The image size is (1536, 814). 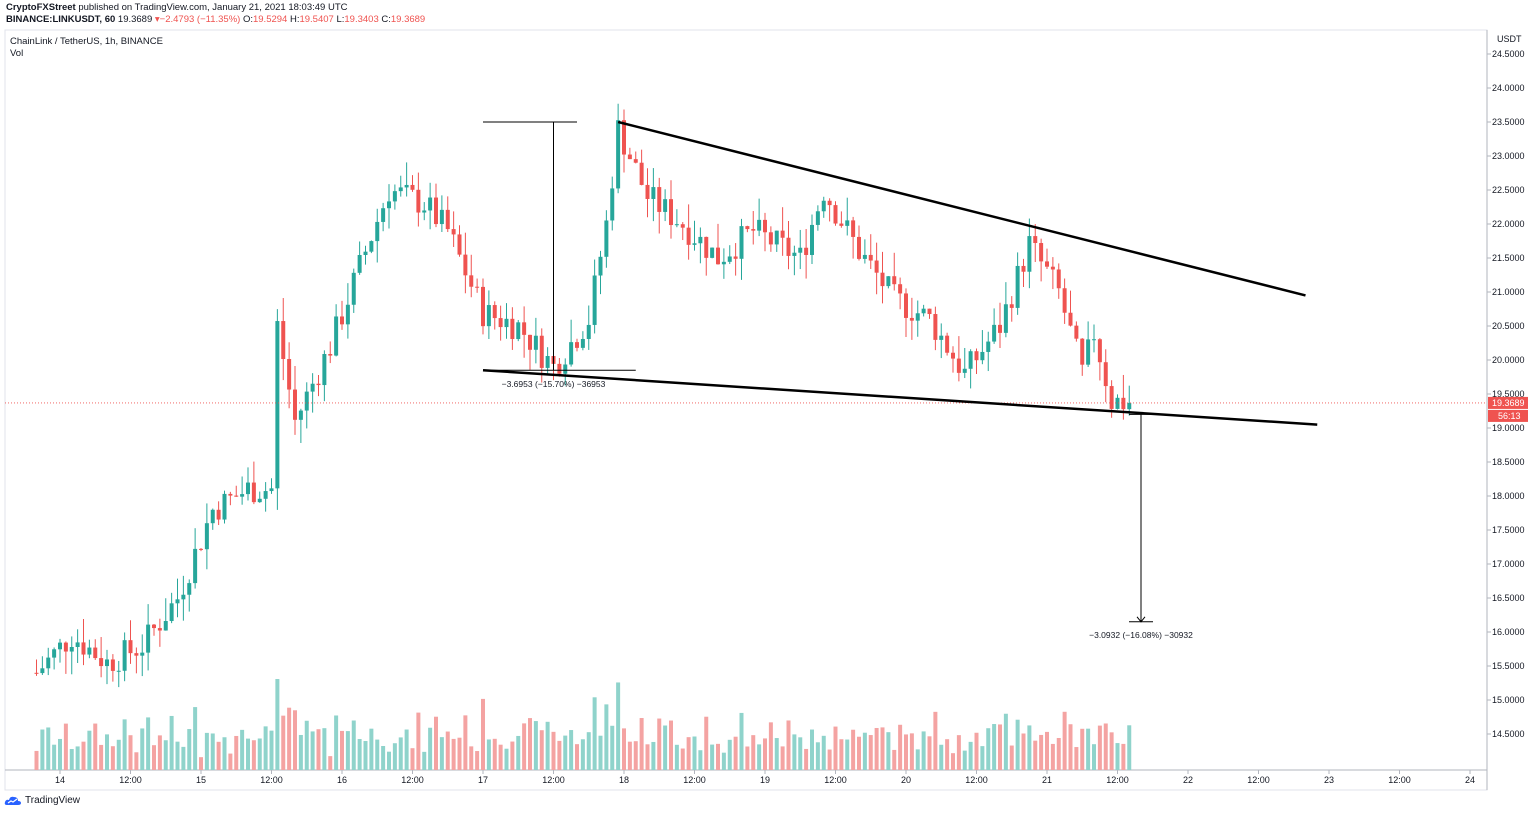 What do you see at coordinates (483, 780) in the screenshot?
I see `time-tick-label: 17` at bounding box center [483, 780].